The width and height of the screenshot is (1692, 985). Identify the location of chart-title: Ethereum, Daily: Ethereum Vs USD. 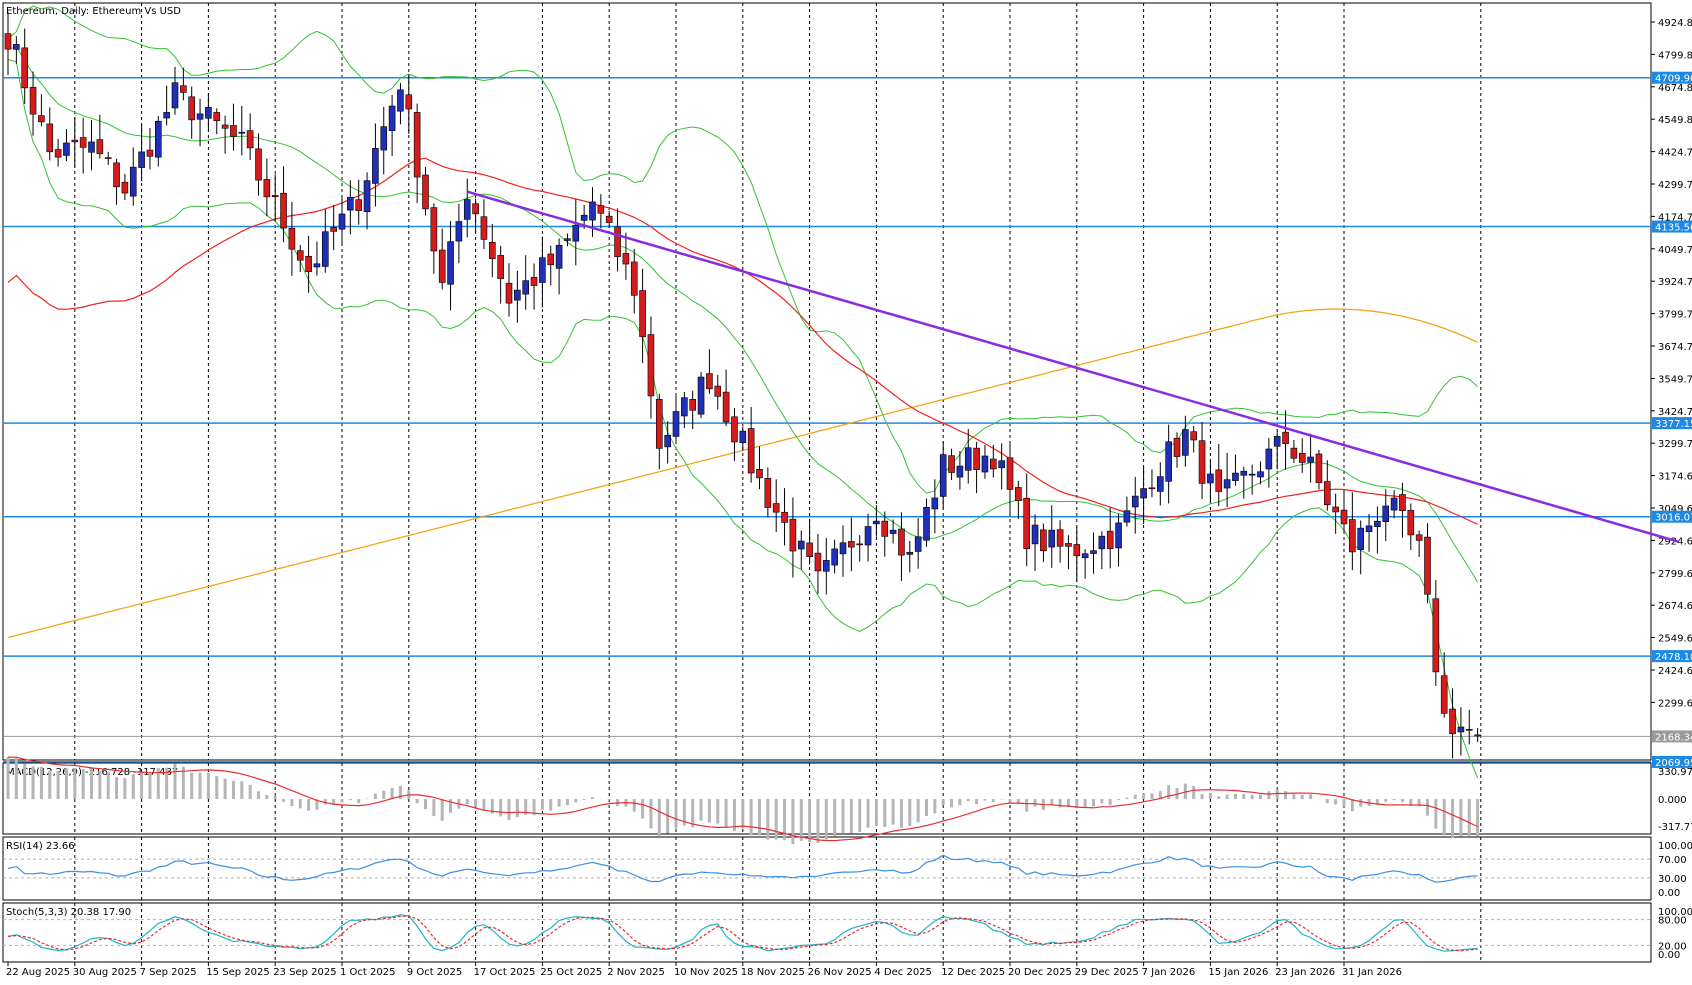
(93, 11).